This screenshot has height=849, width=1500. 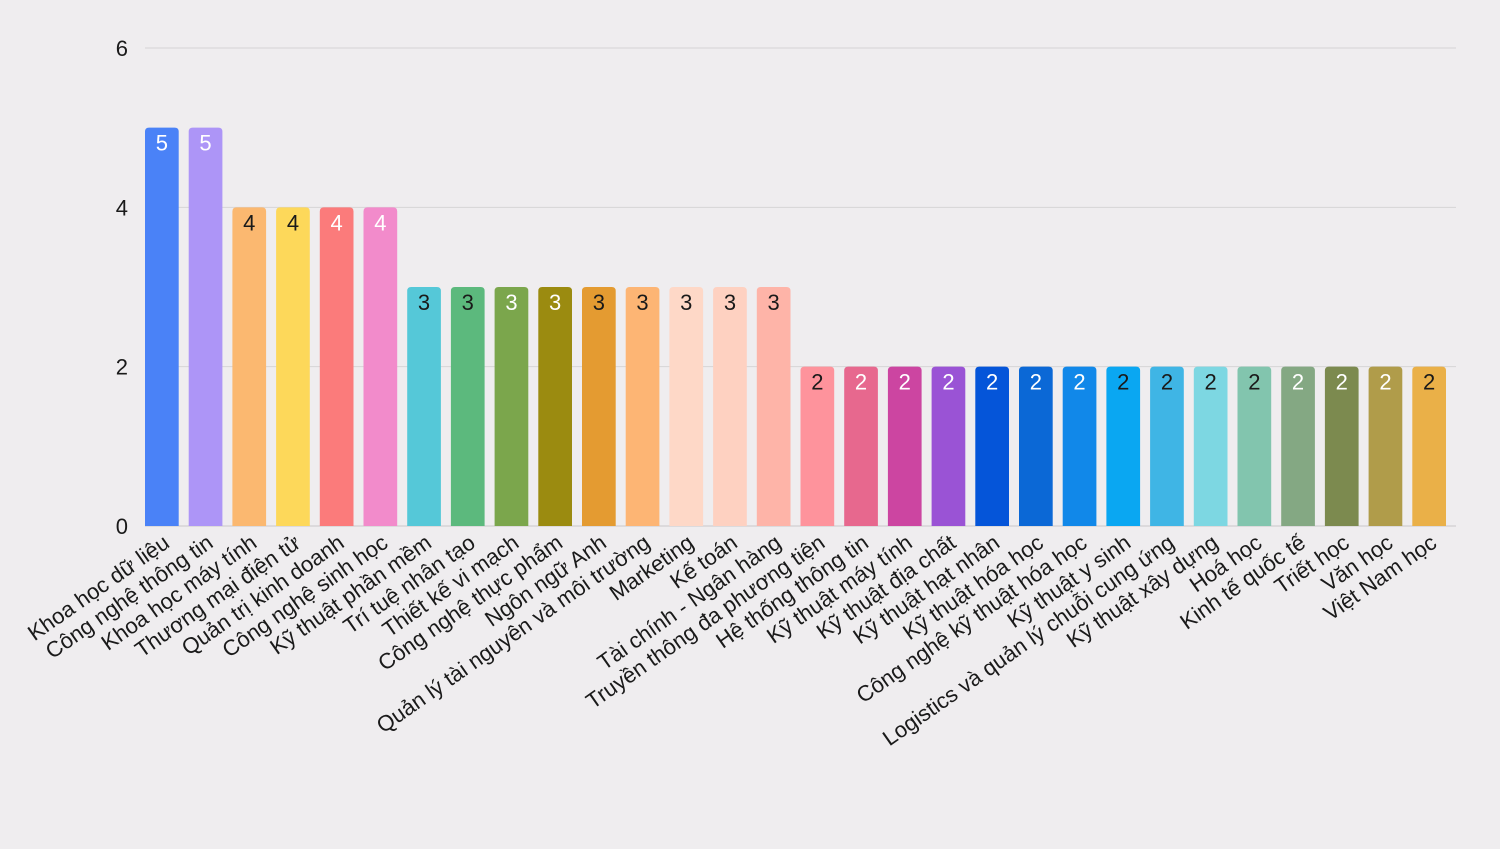 What do you see at coordinates (122, 367) in the screenshot?
I see `y-tick-label: 2` at bounding box center [122, 367].